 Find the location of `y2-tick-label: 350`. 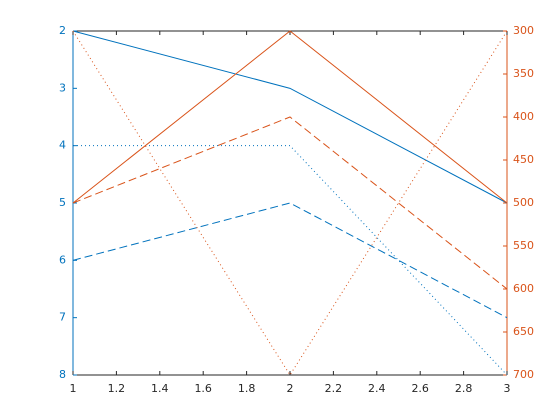

y2-tick-label: 350 is located at coordinates (523, 73).